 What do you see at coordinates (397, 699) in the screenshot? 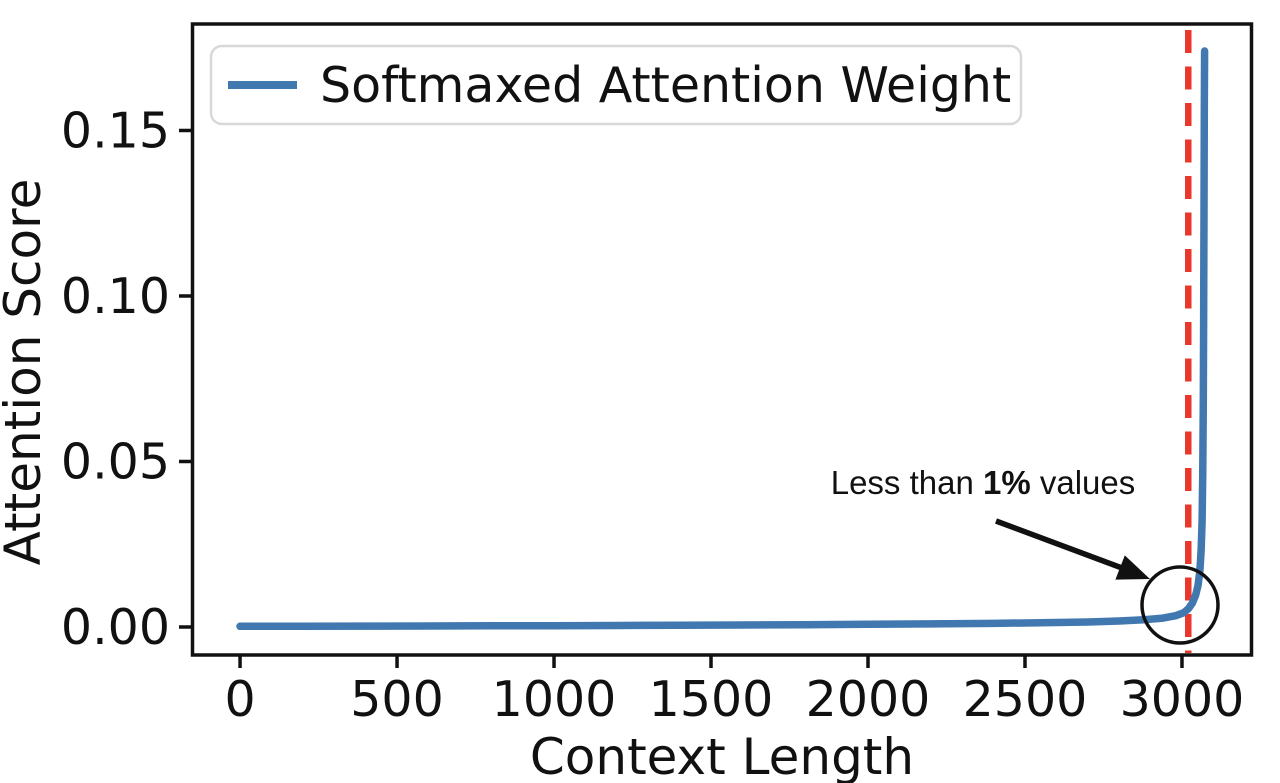
I see `x-tick-label: 500` at bounding box center [397, 699].